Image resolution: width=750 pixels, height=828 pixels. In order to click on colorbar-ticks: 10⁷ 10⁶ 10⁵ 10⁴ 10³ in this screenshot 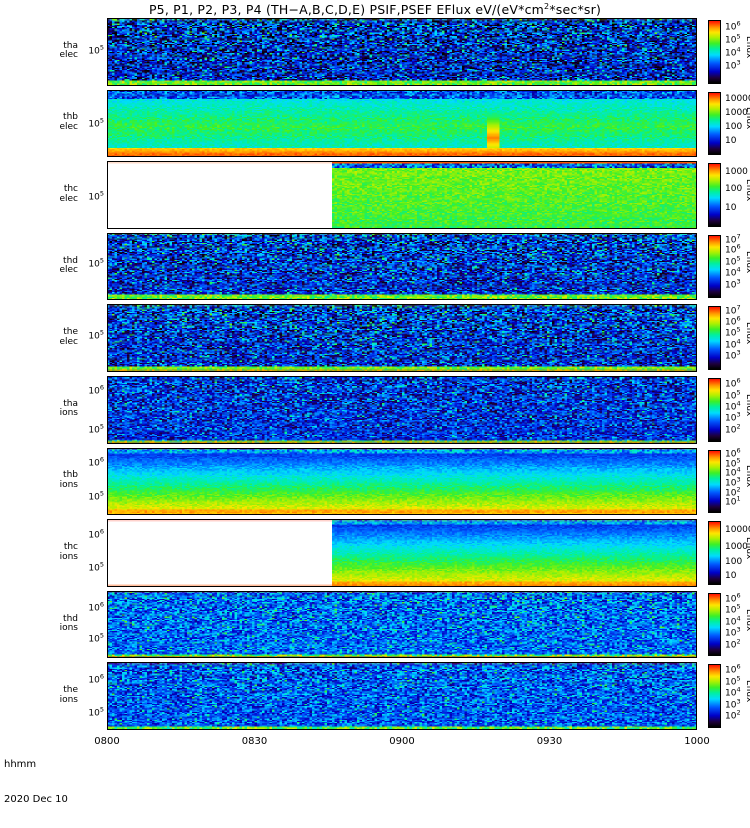, I will do `click(736, 265)`.